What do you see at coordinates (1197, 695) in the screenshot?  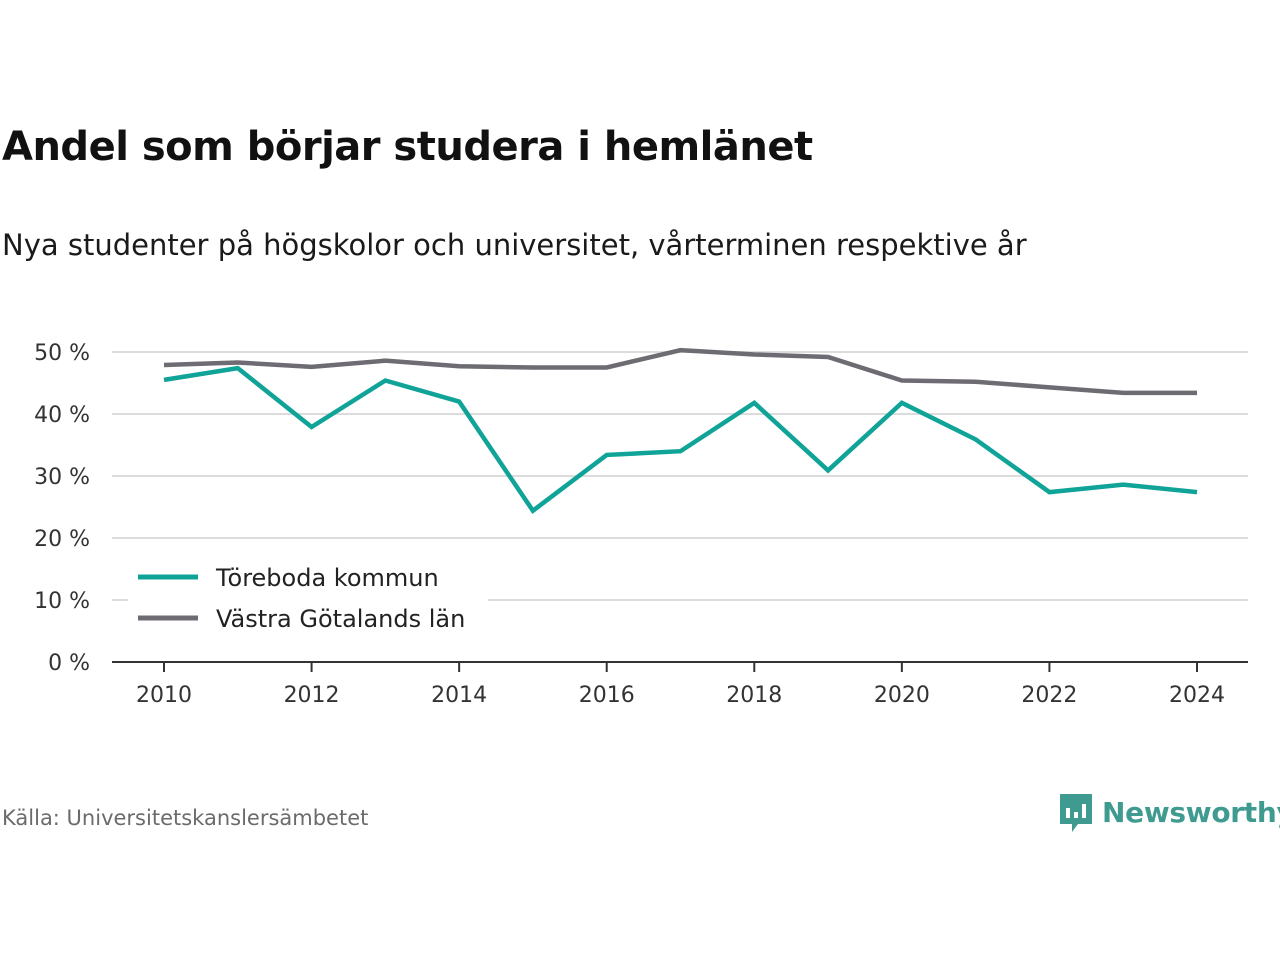 I see `x-tick-label: 2024` at bounding box center [1197, 695].